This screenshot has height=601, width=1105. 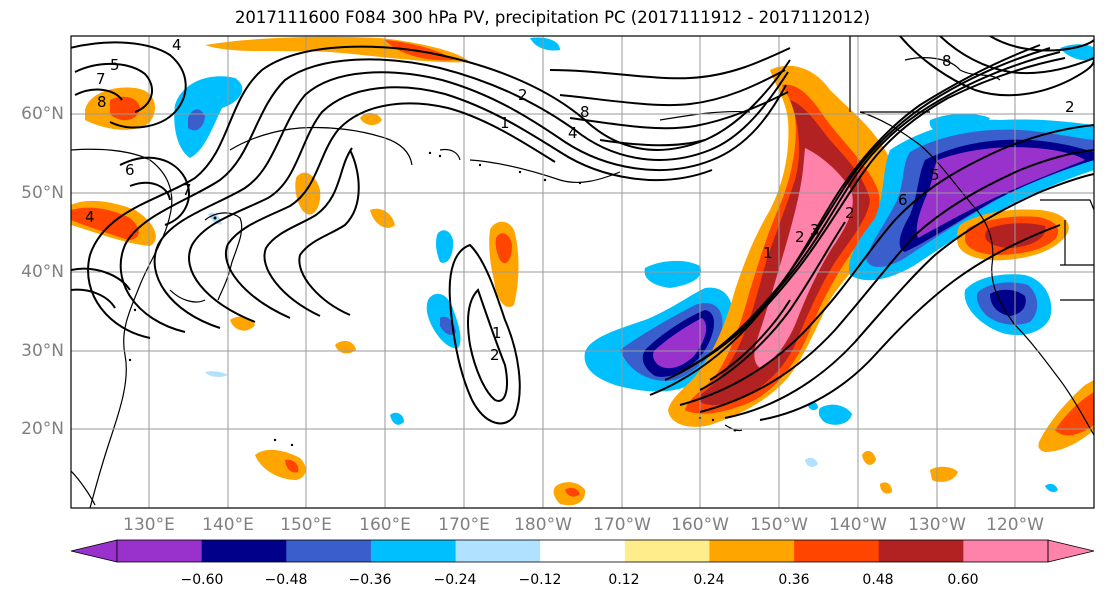 What do you see at coordinates (624, 580) in the screenshot?
I see `colorbar-tick-label: 0.12` at bounding box center [624, 580].